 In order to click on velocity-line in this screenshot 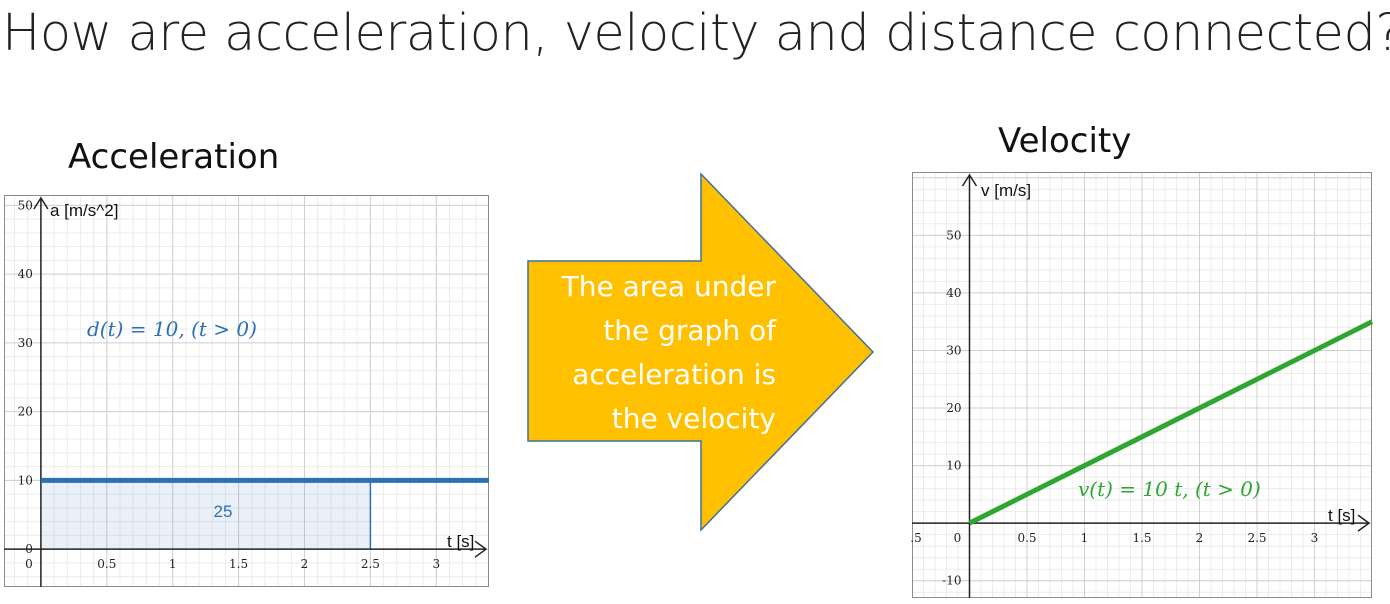, I will do `click(1171, 422)`.